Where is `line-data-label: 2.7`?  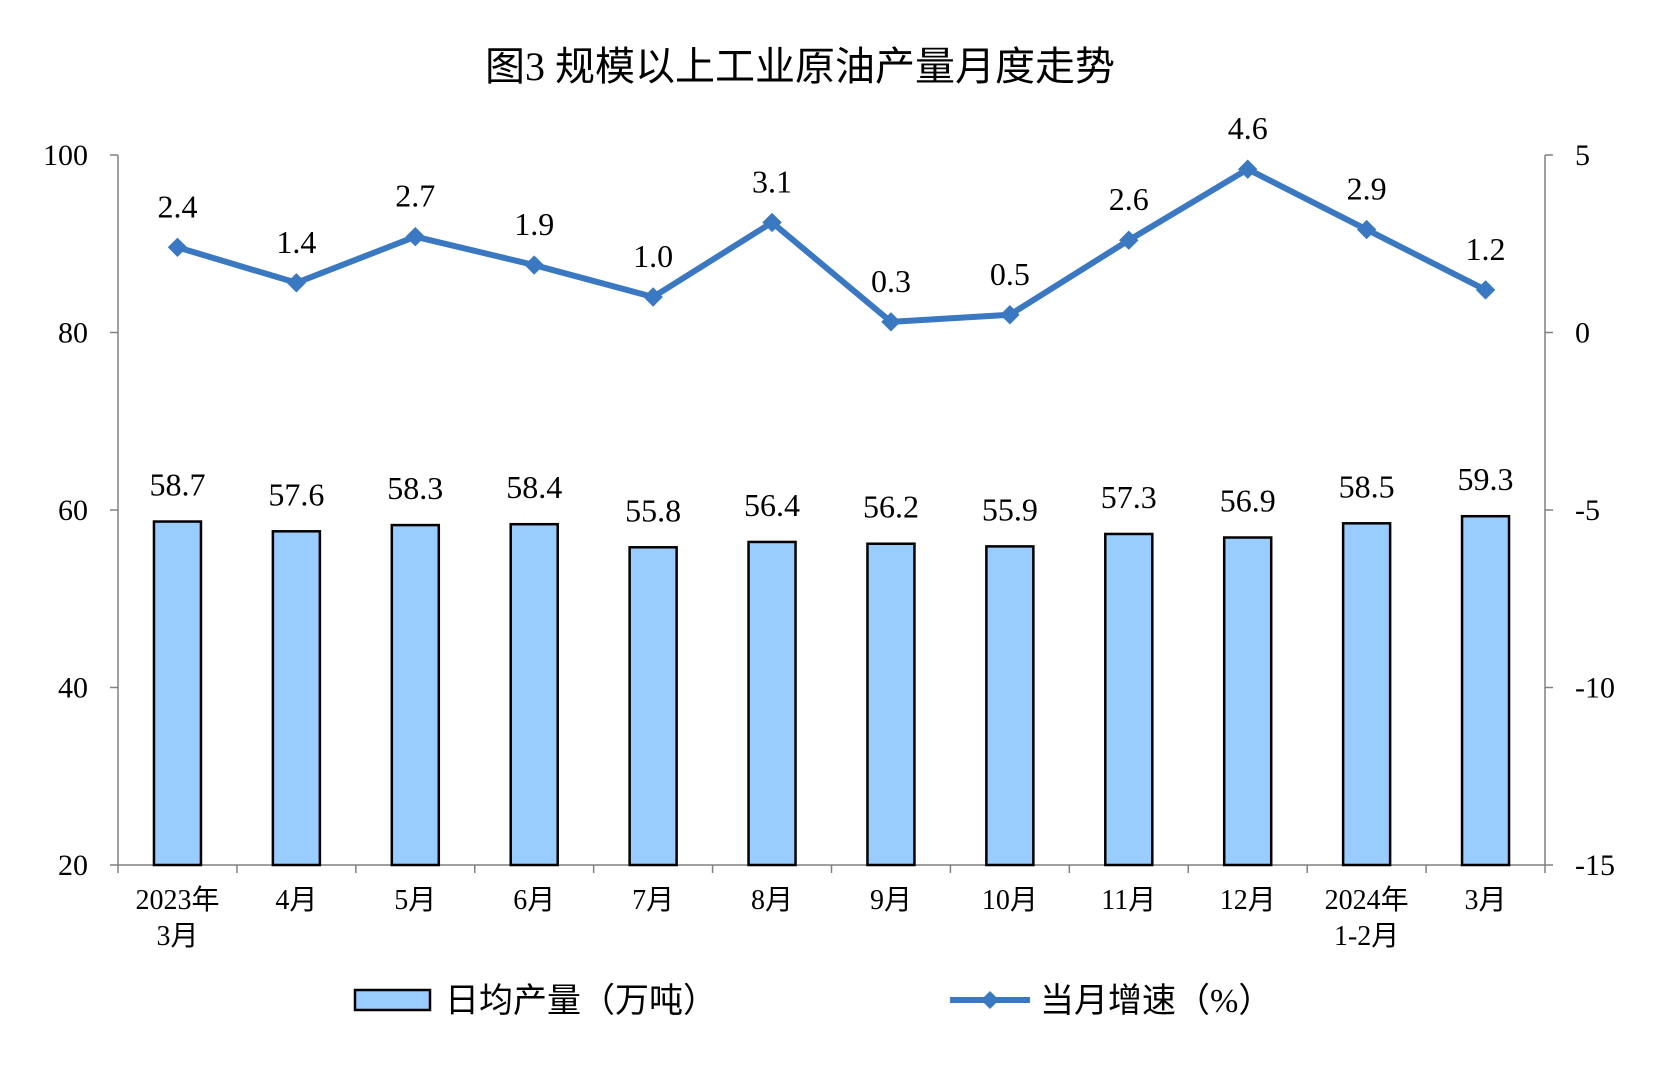 line-data-label: 2.7 is located at coordinates (415, 196).